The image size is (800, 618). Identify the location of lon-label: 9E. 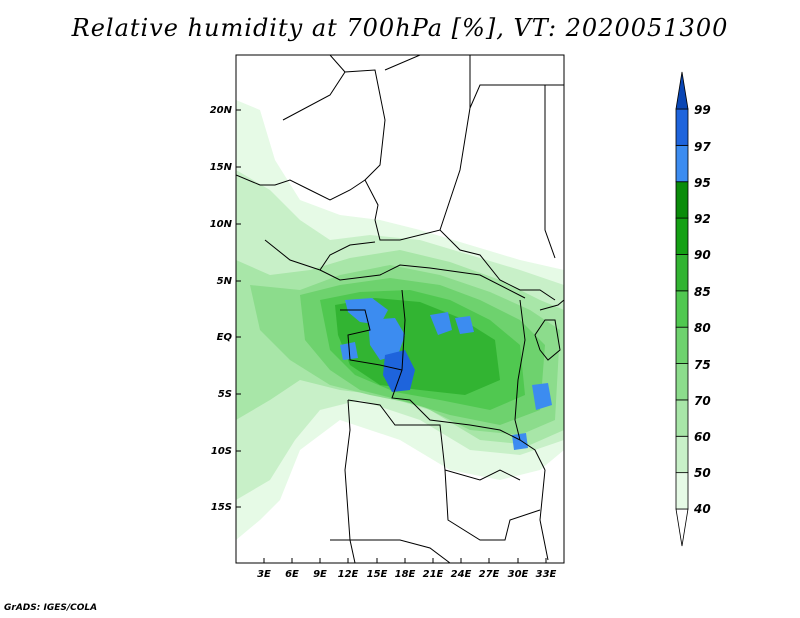
(320, 574).